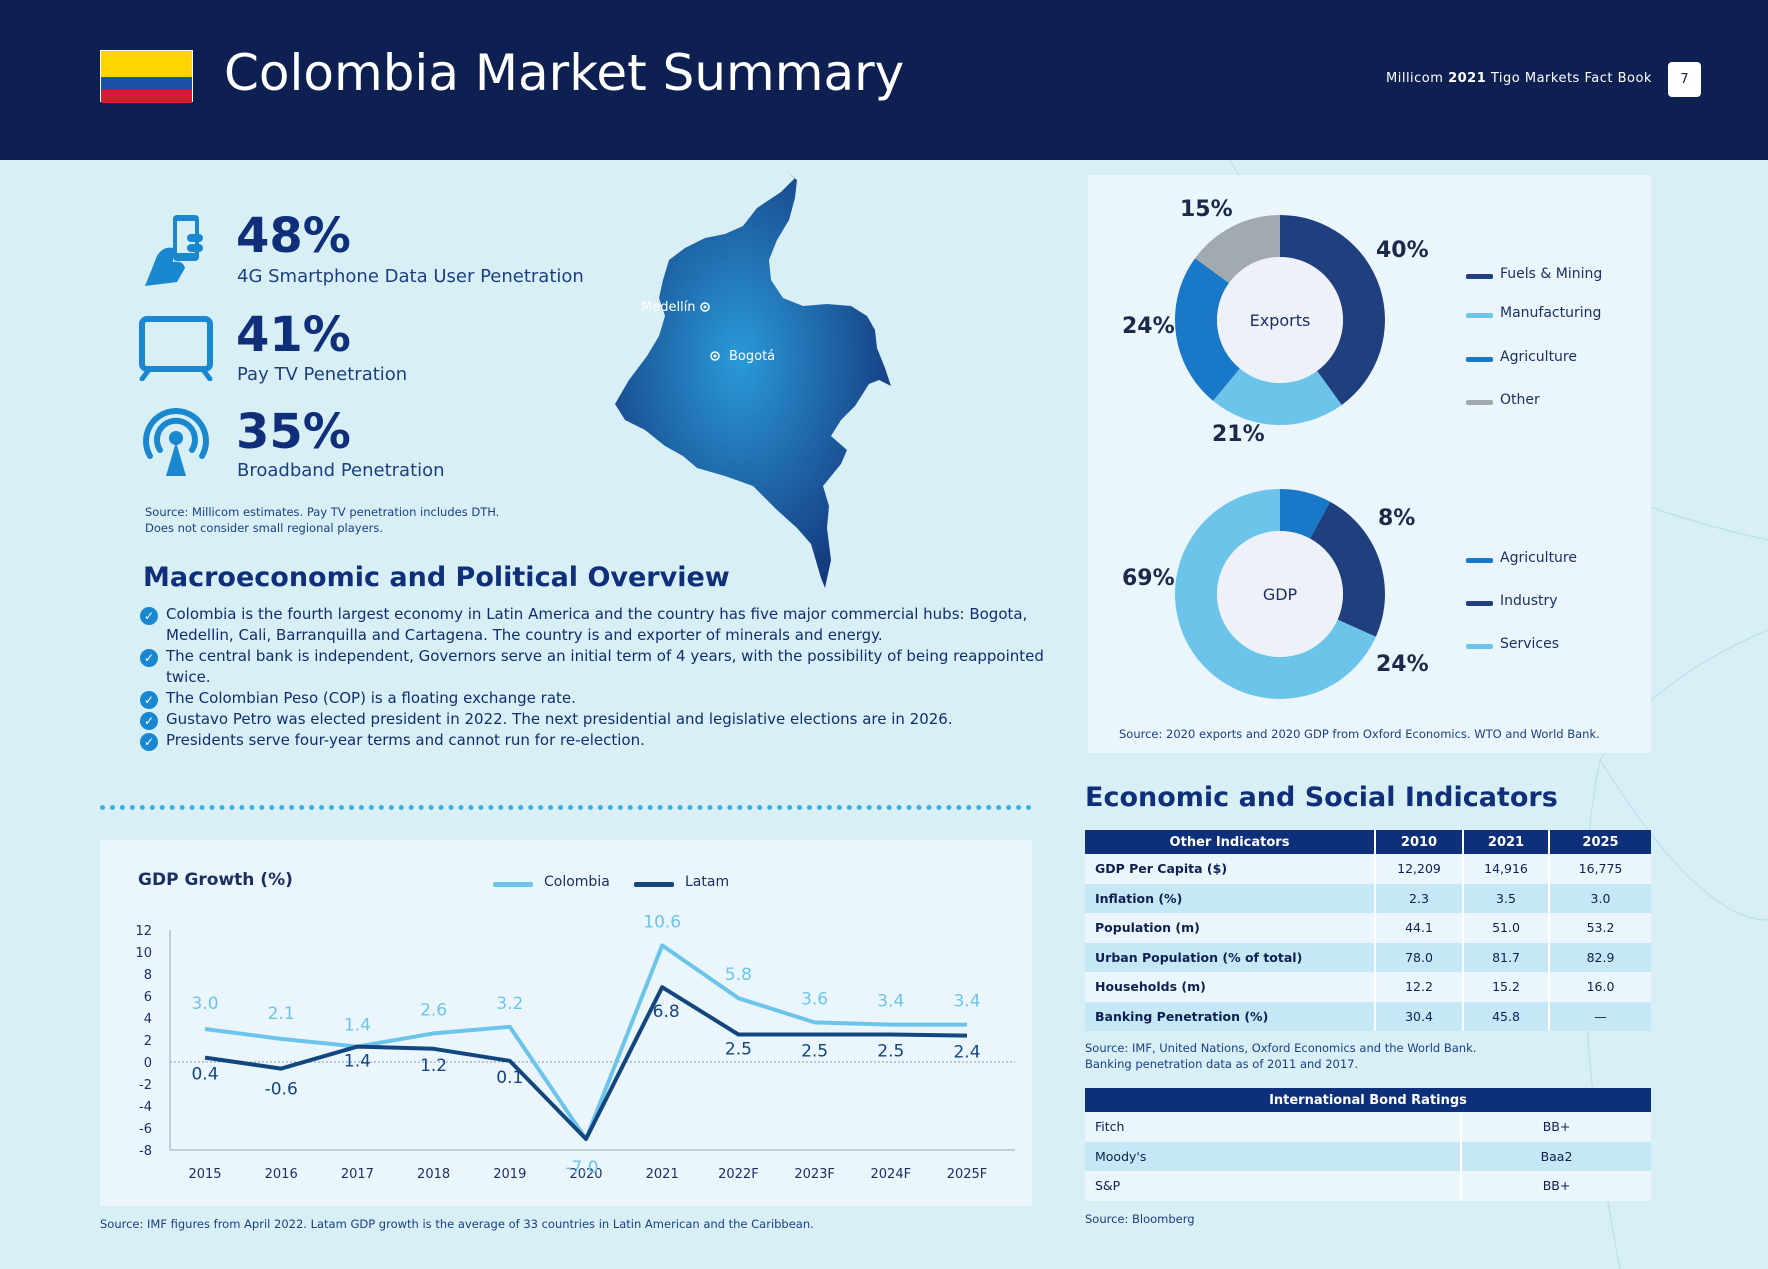 The width and height of the screenshot is (1768, 1269). I want to click on table-row: GDP Per Capita ($) 12,209 14,916 16,775, so click(1368, 869).